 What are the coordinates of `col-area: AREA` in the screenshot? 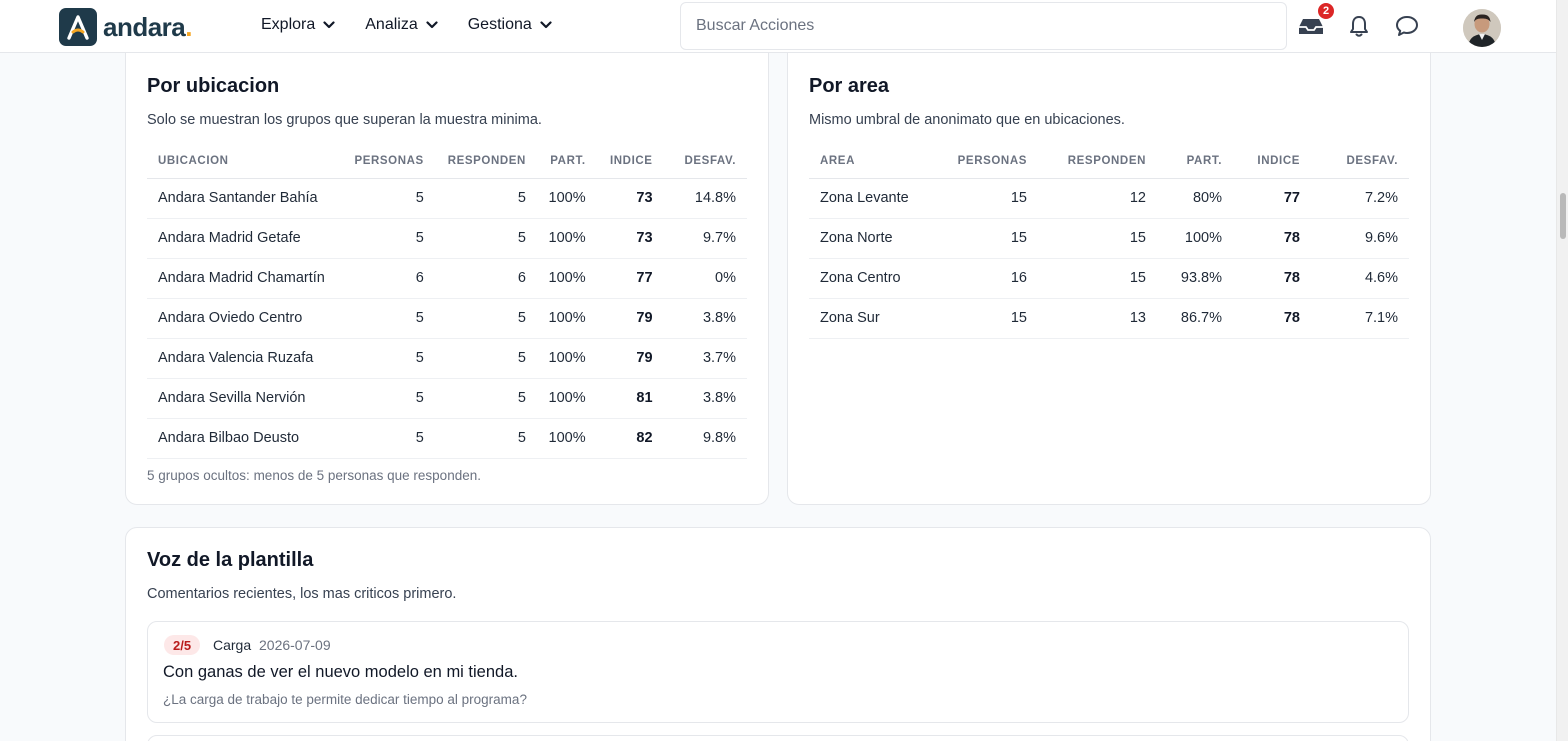 It's located at (872, 161).